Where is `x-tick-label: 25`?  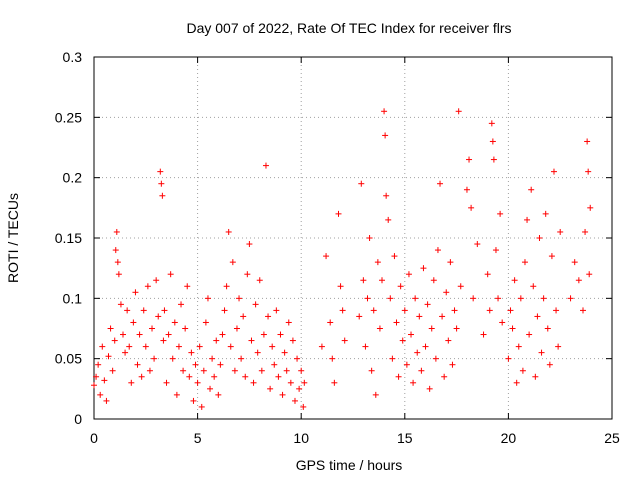 x-tick-label: 25 is located at coordinates (612, 438).